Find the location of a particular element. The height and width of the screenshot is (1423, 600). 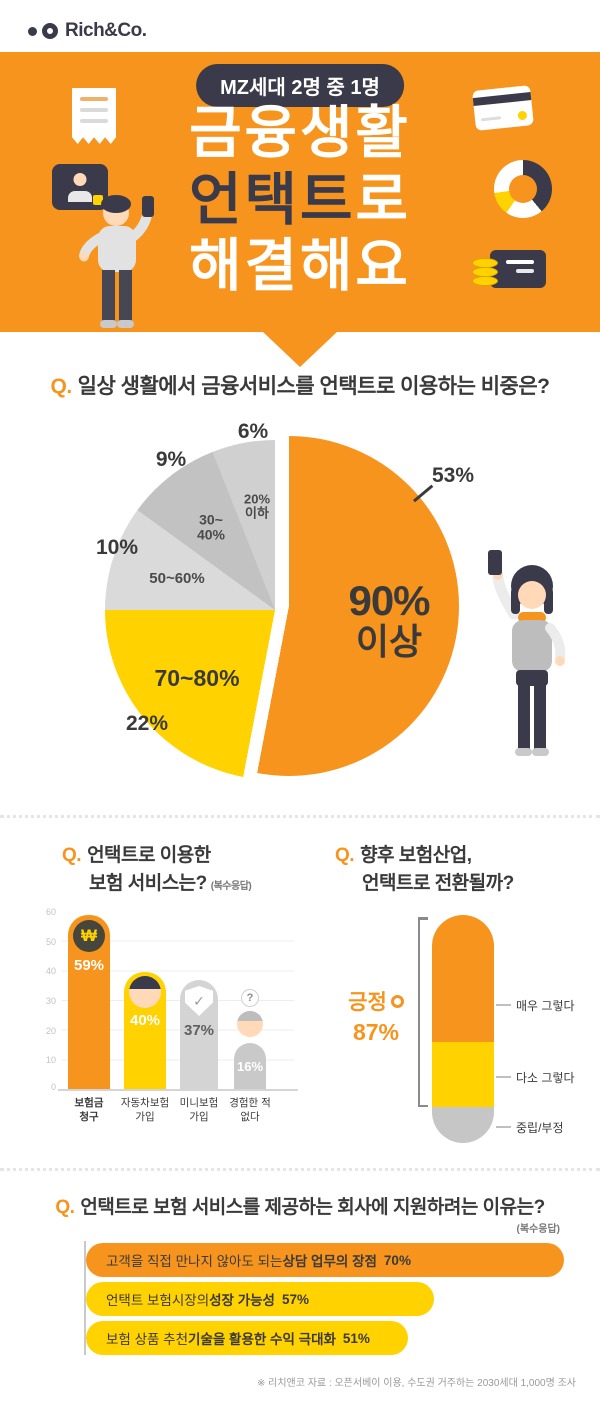

question-bubble-icon: ? is located at coordinates (250, 998).